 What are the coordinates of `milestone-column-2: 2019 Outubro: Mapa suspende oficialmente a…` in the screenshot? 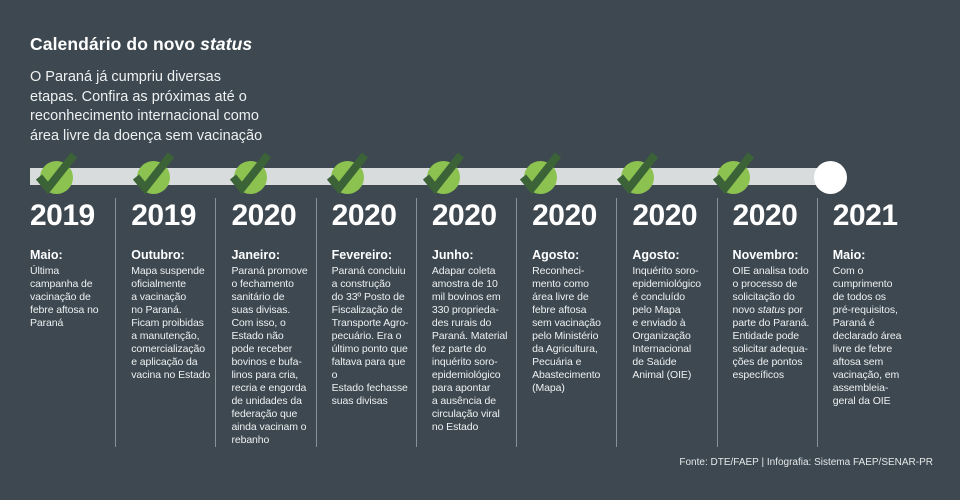 It's located at (165, 322).